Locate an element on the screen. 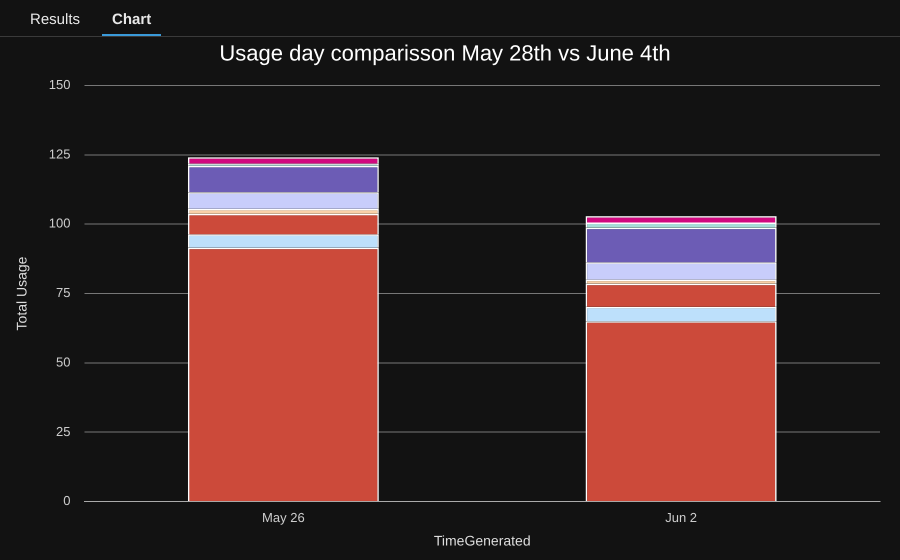 Image resolution: width=900 pixels, height=560 pixels. y-axis-title: Total Usage is located at coordinates (21, 293).